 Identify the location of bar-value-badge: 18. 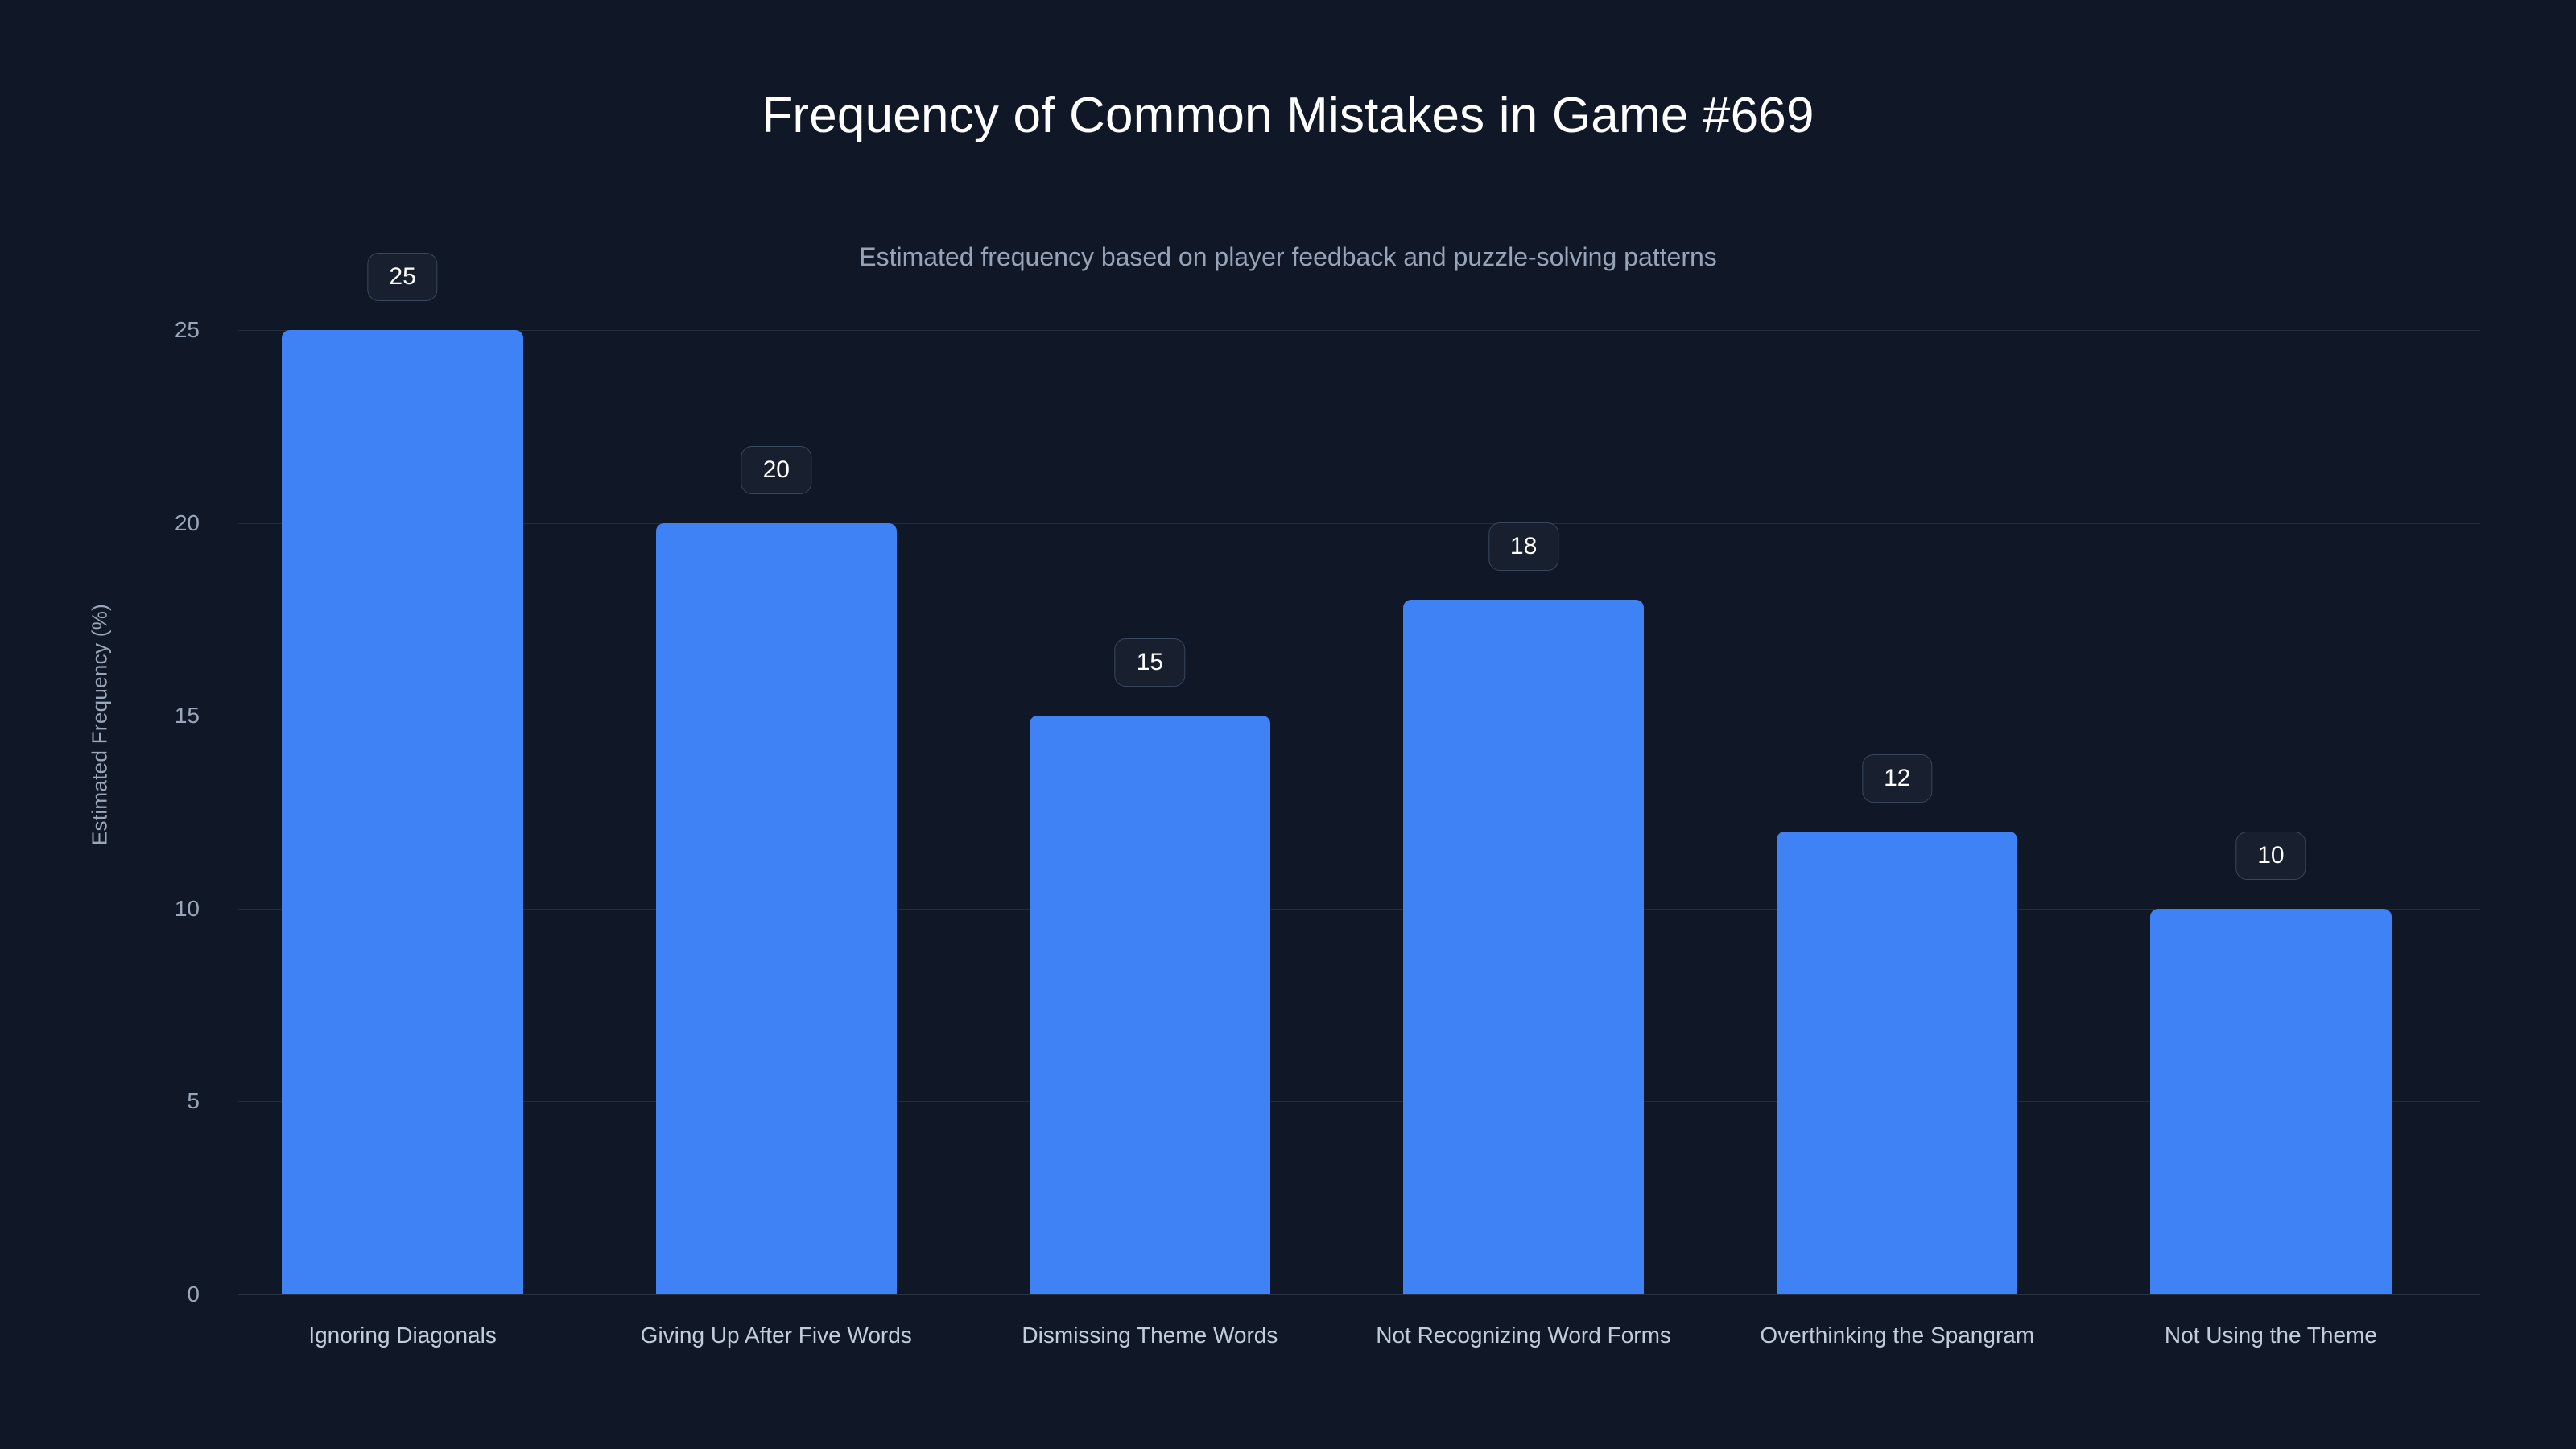
(1523, 547).